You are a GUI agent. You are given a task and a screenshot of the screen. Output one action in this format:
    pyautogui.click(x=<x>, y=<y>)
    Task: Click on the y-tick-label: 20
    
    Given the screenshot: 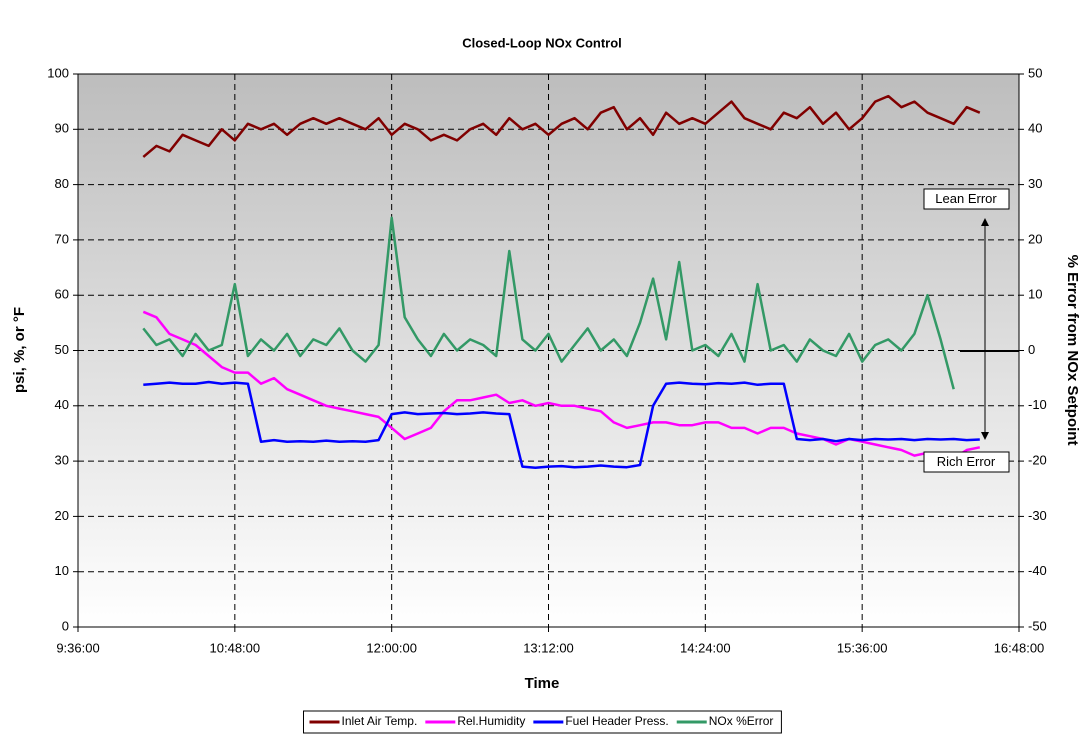 What is the action you would take?
    pyautogui.click(x=62, y=515)
    